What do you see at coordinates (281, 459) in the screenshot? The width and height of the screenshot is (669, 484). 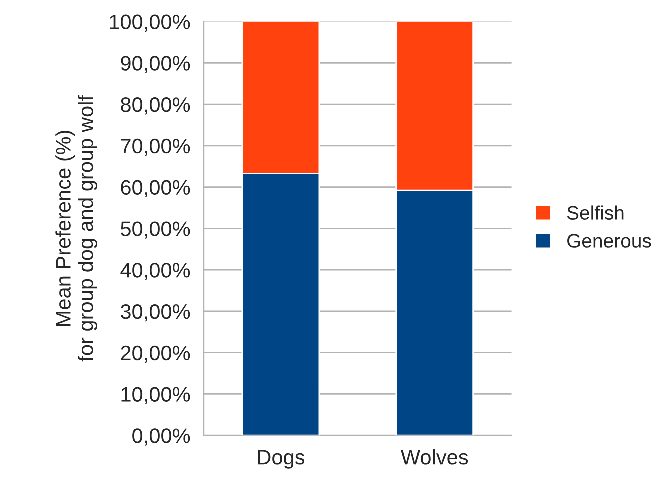 I see `x-tick-label: Dogs` at bounding box center [281, 459].